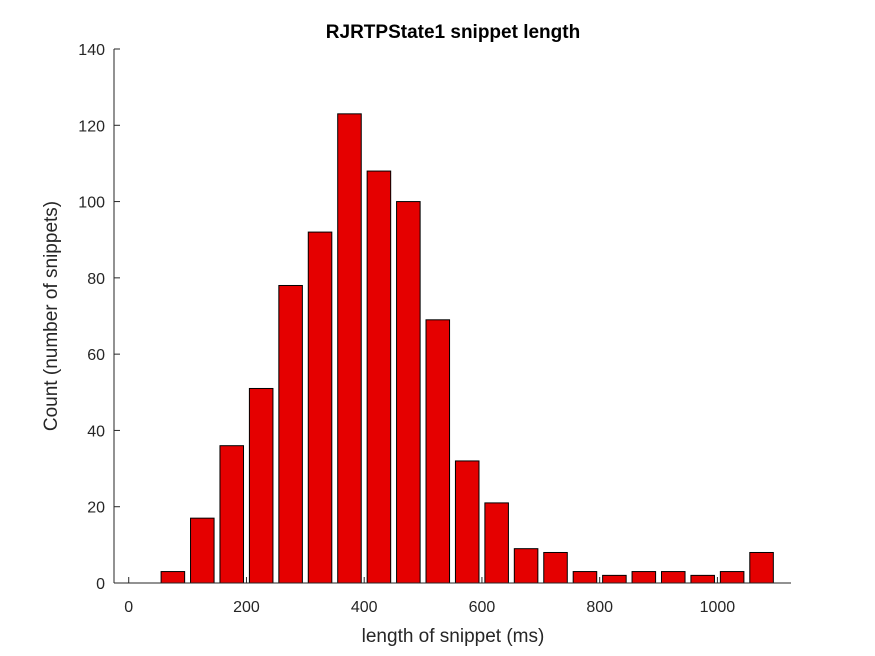 The image size is (875, 656). Describe the element at coordinates (453, 32) in the screenshot. I see `chart-title: RJRTPState1 snippet length` at that location.